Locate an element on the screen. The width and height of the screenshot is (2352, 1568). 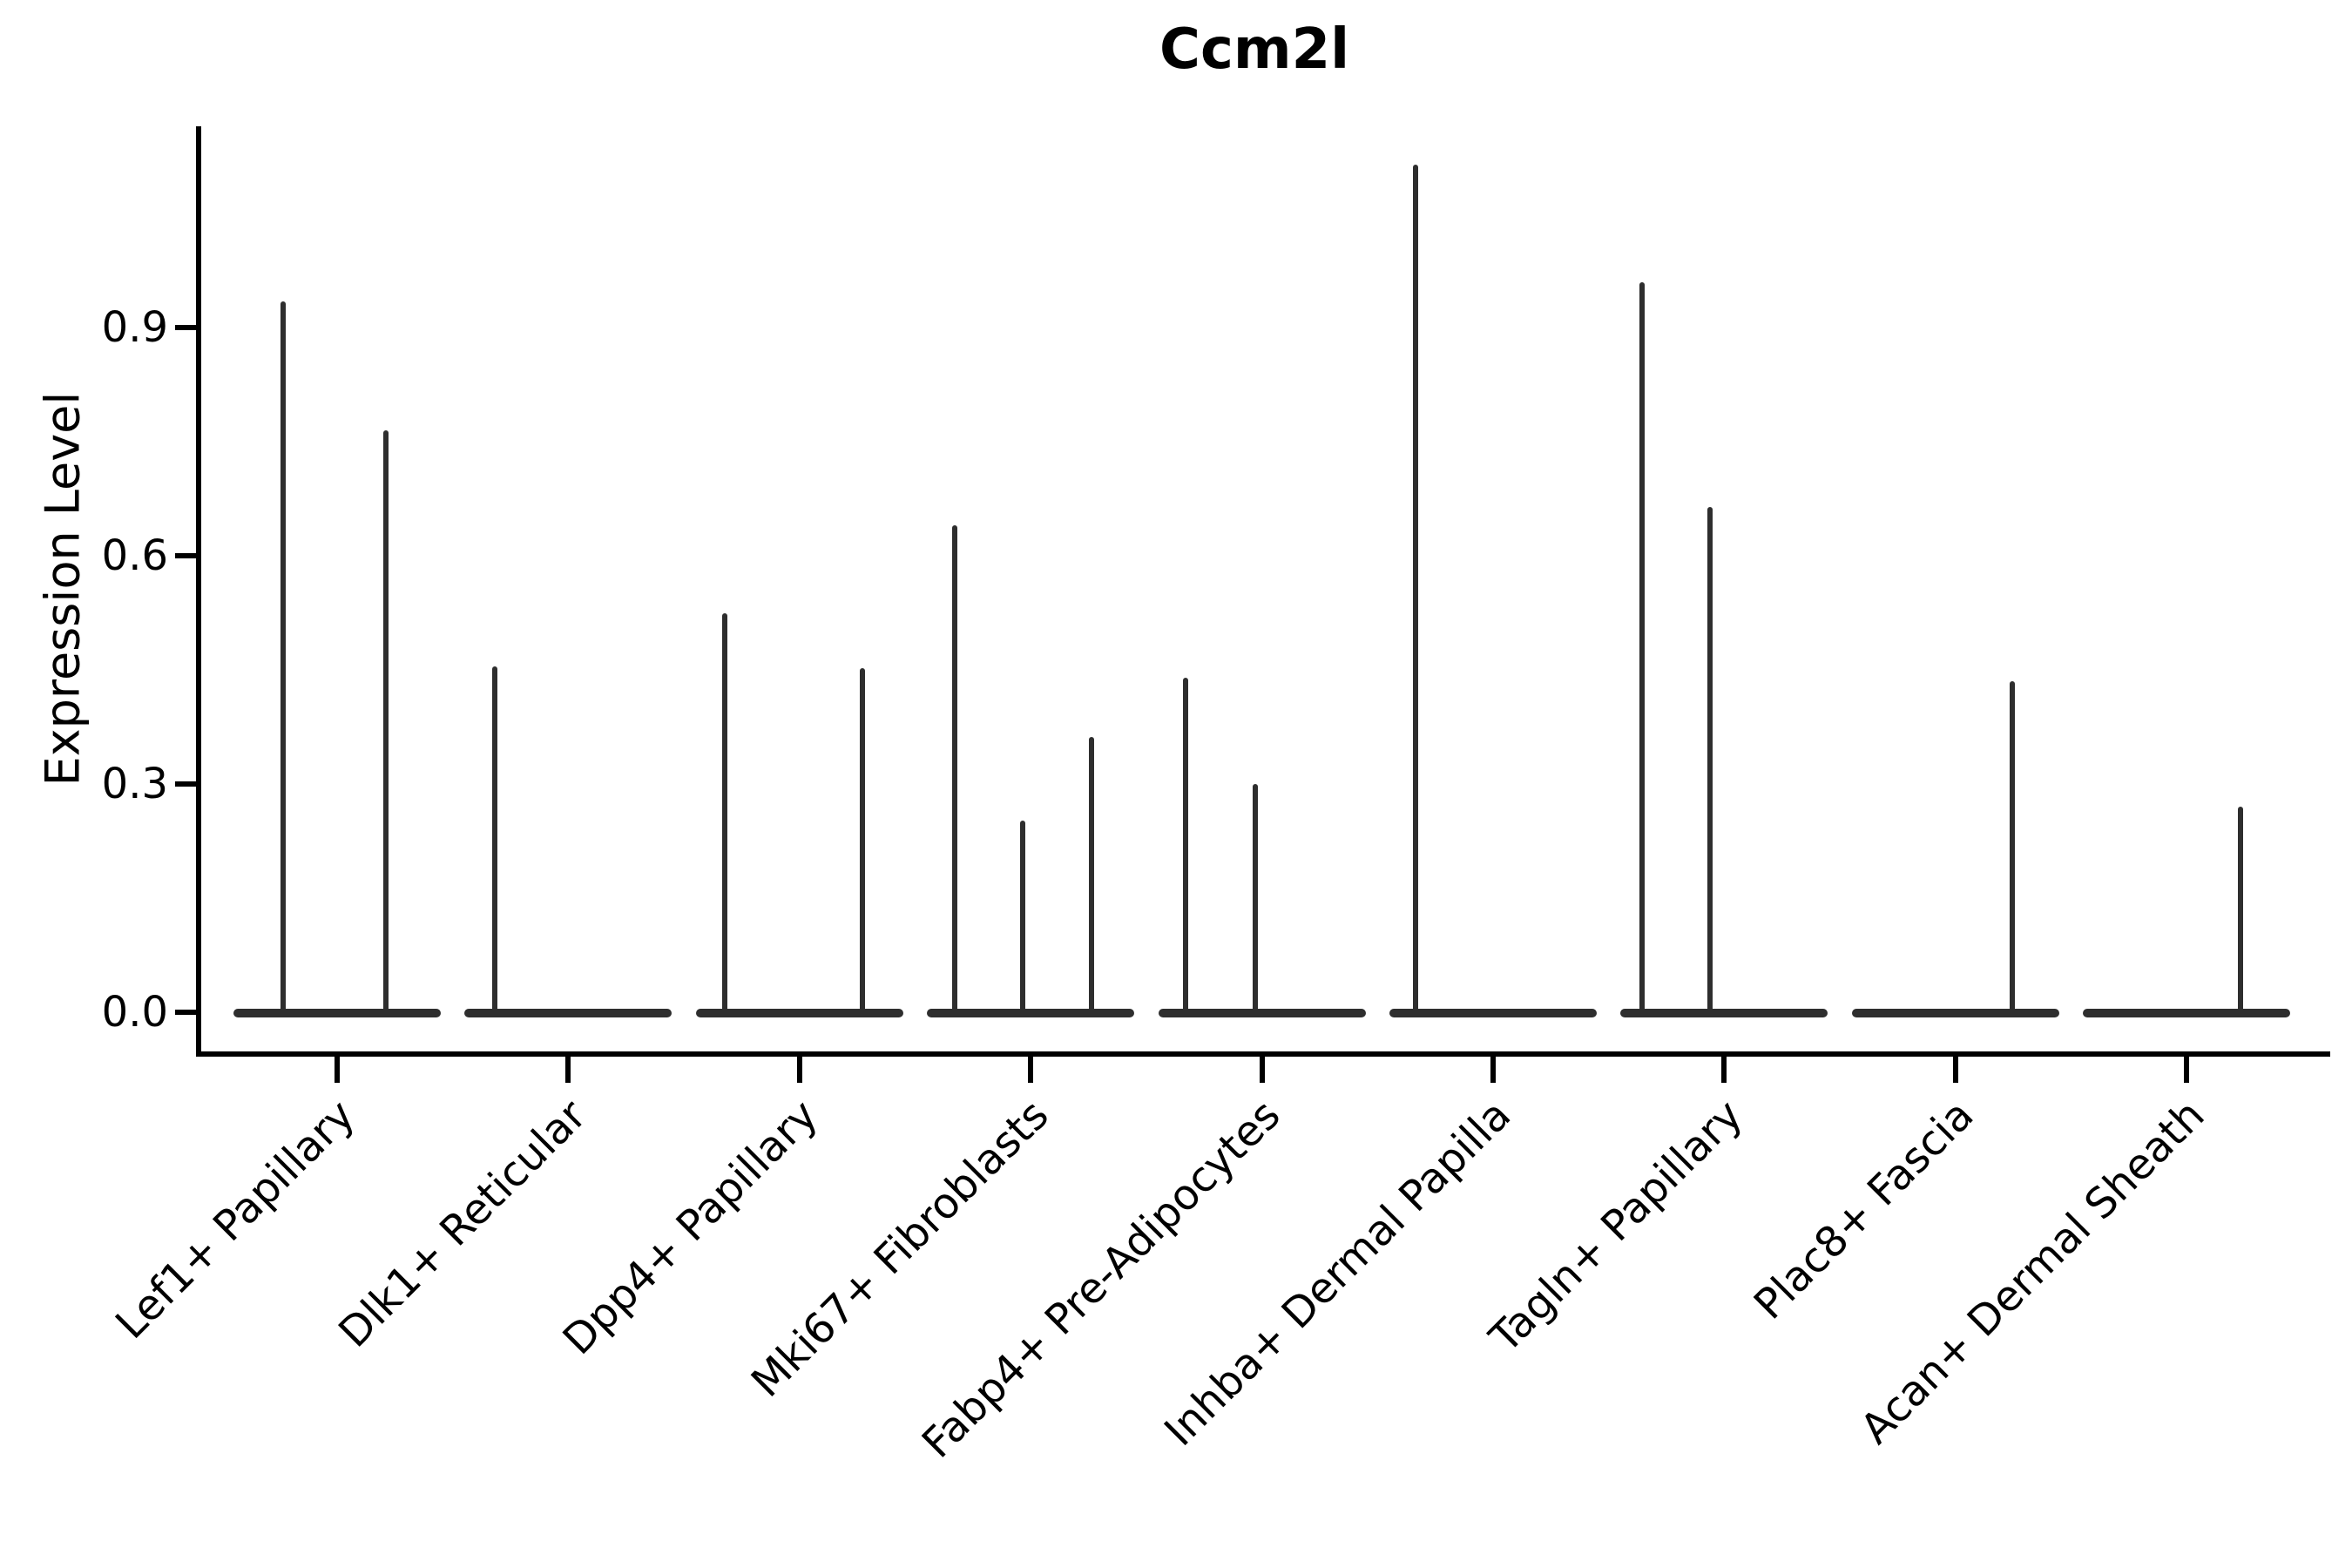
y-tick-label: 0.0 is located at coordinates (134, 1013).